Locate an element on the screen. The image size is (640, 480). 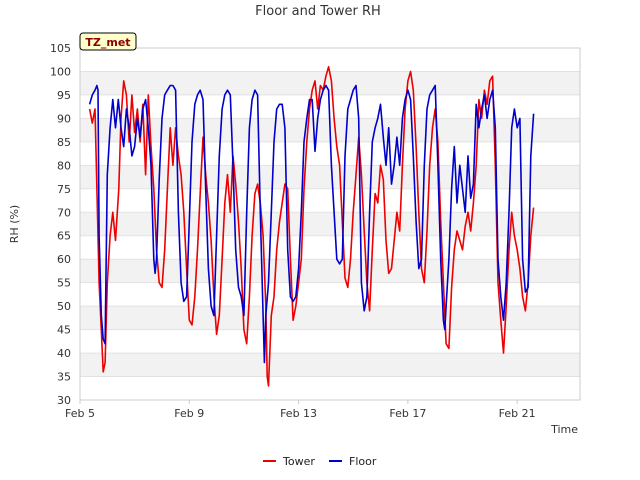
legend: Tower Floor is located at coordinates (320, 461).